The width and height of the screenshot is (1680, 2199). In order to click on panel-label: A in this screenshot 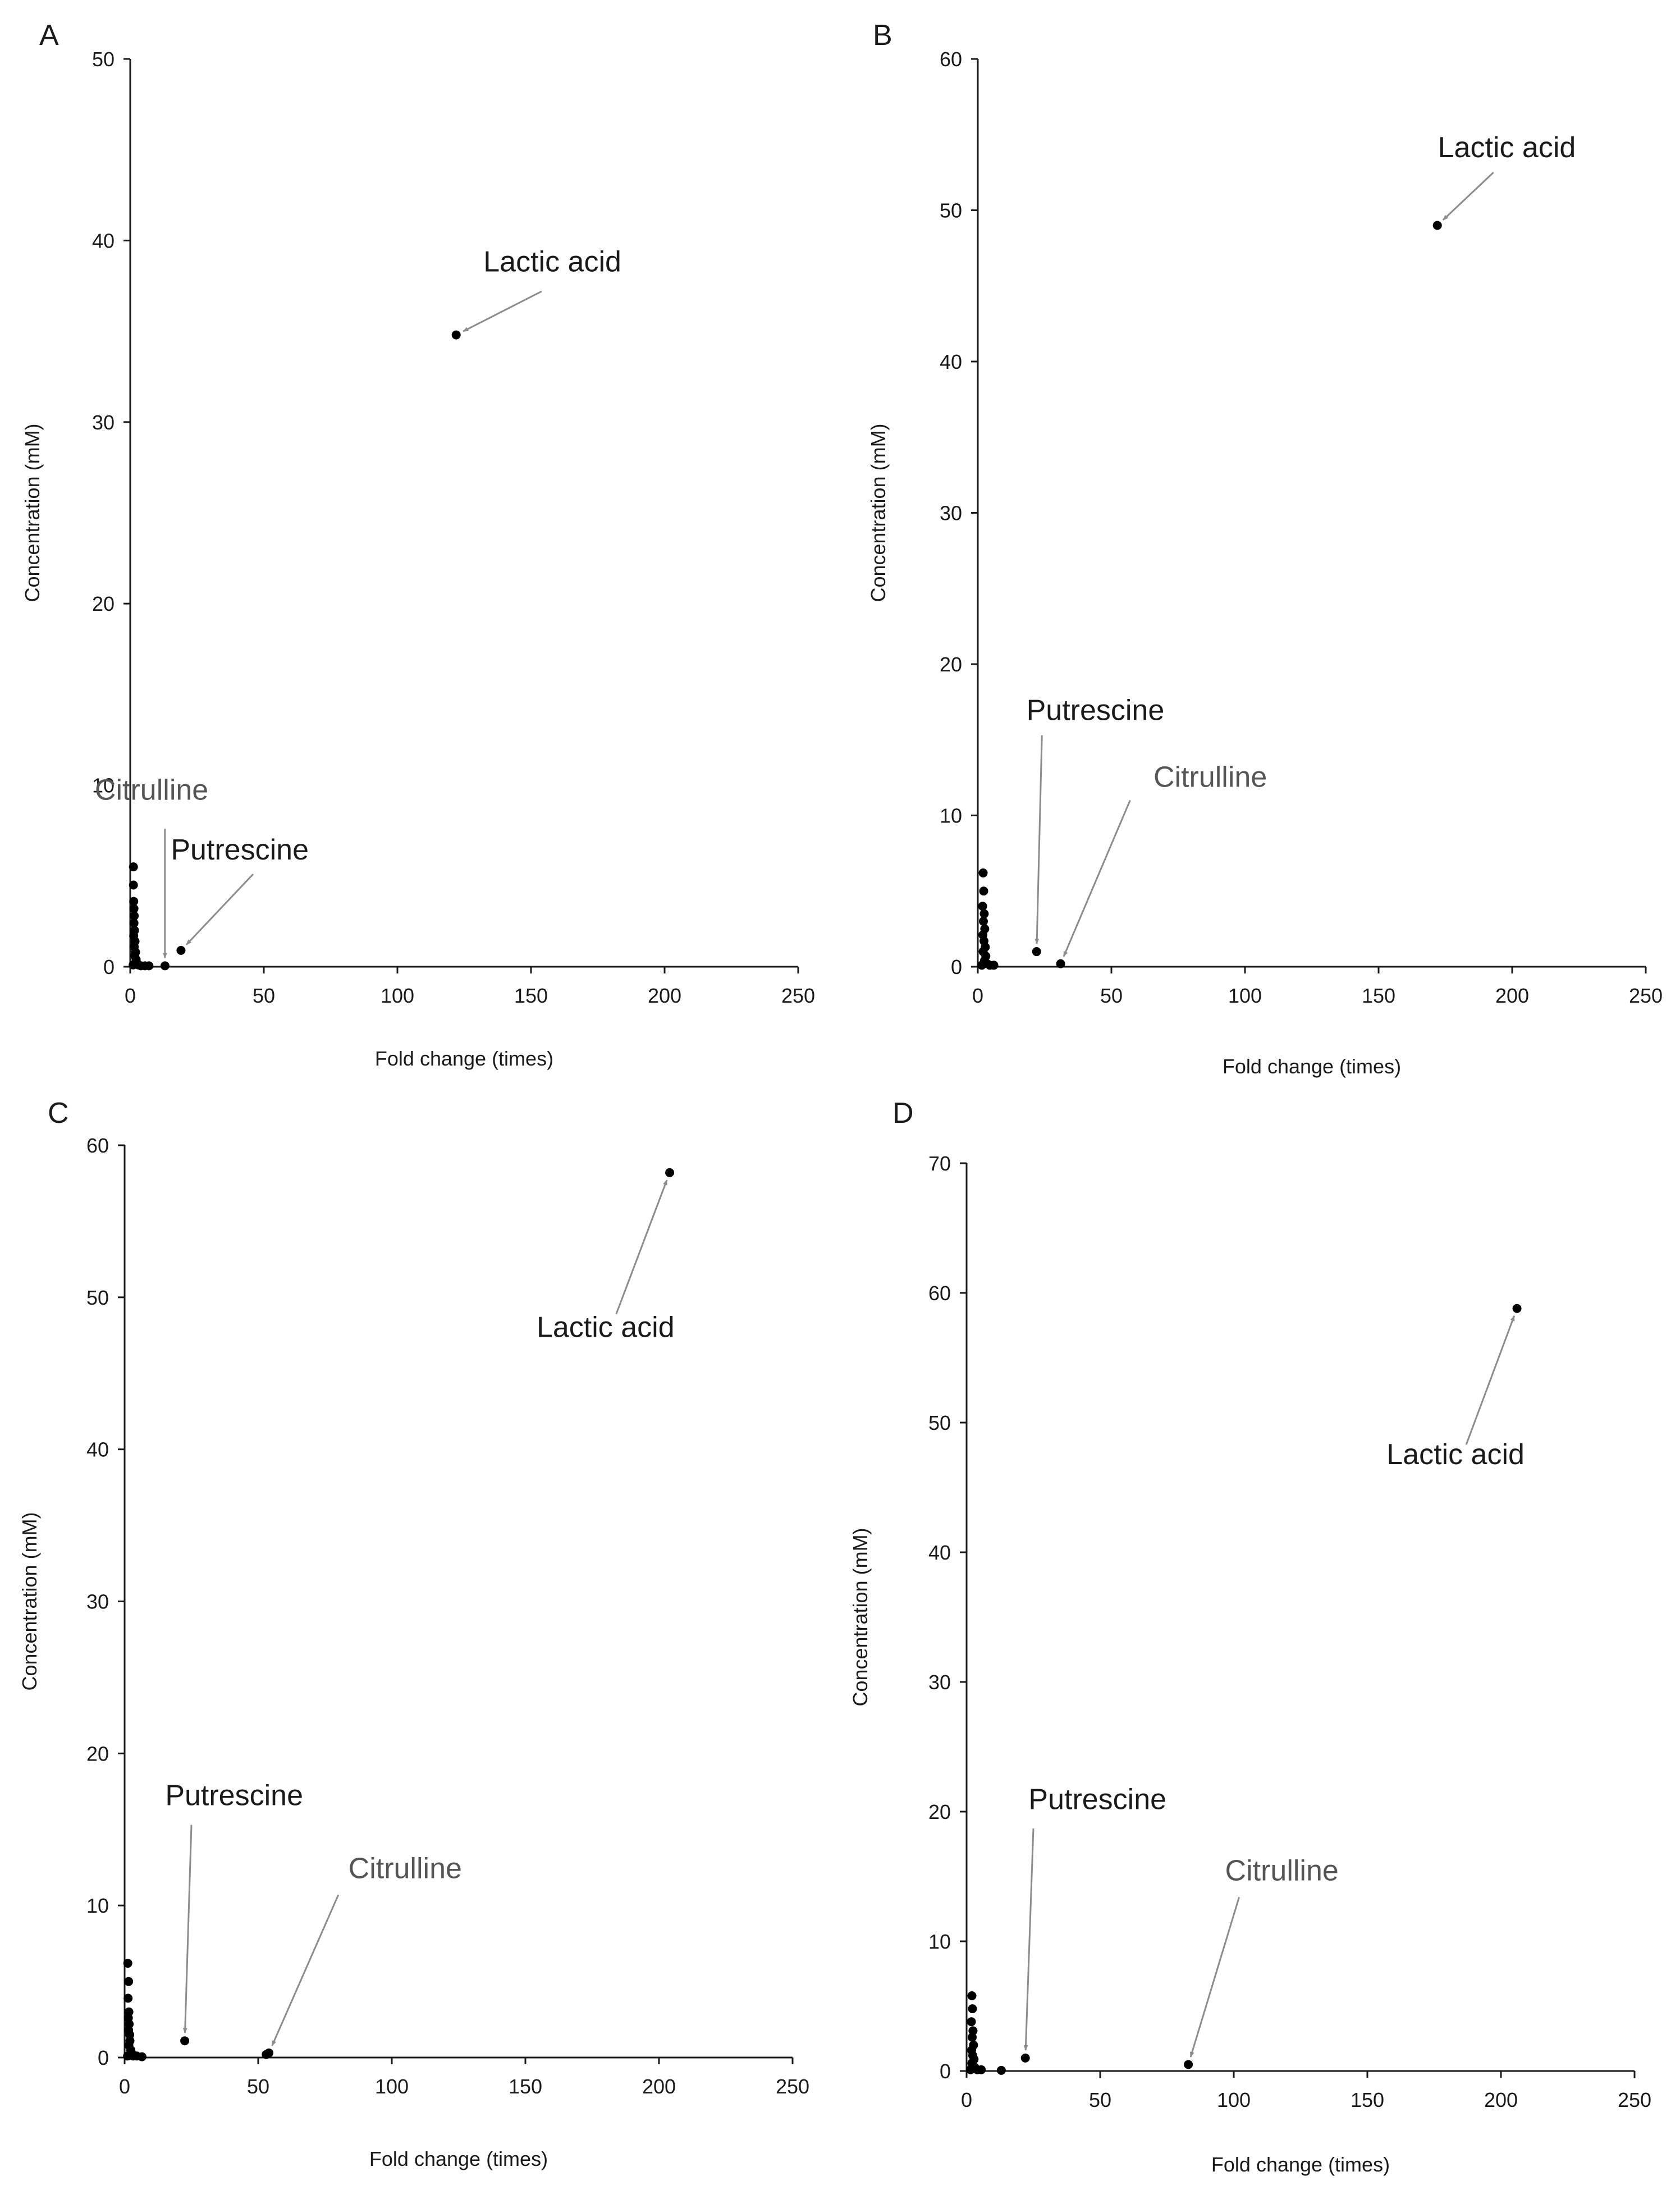, I will do `click(49, 35)`.